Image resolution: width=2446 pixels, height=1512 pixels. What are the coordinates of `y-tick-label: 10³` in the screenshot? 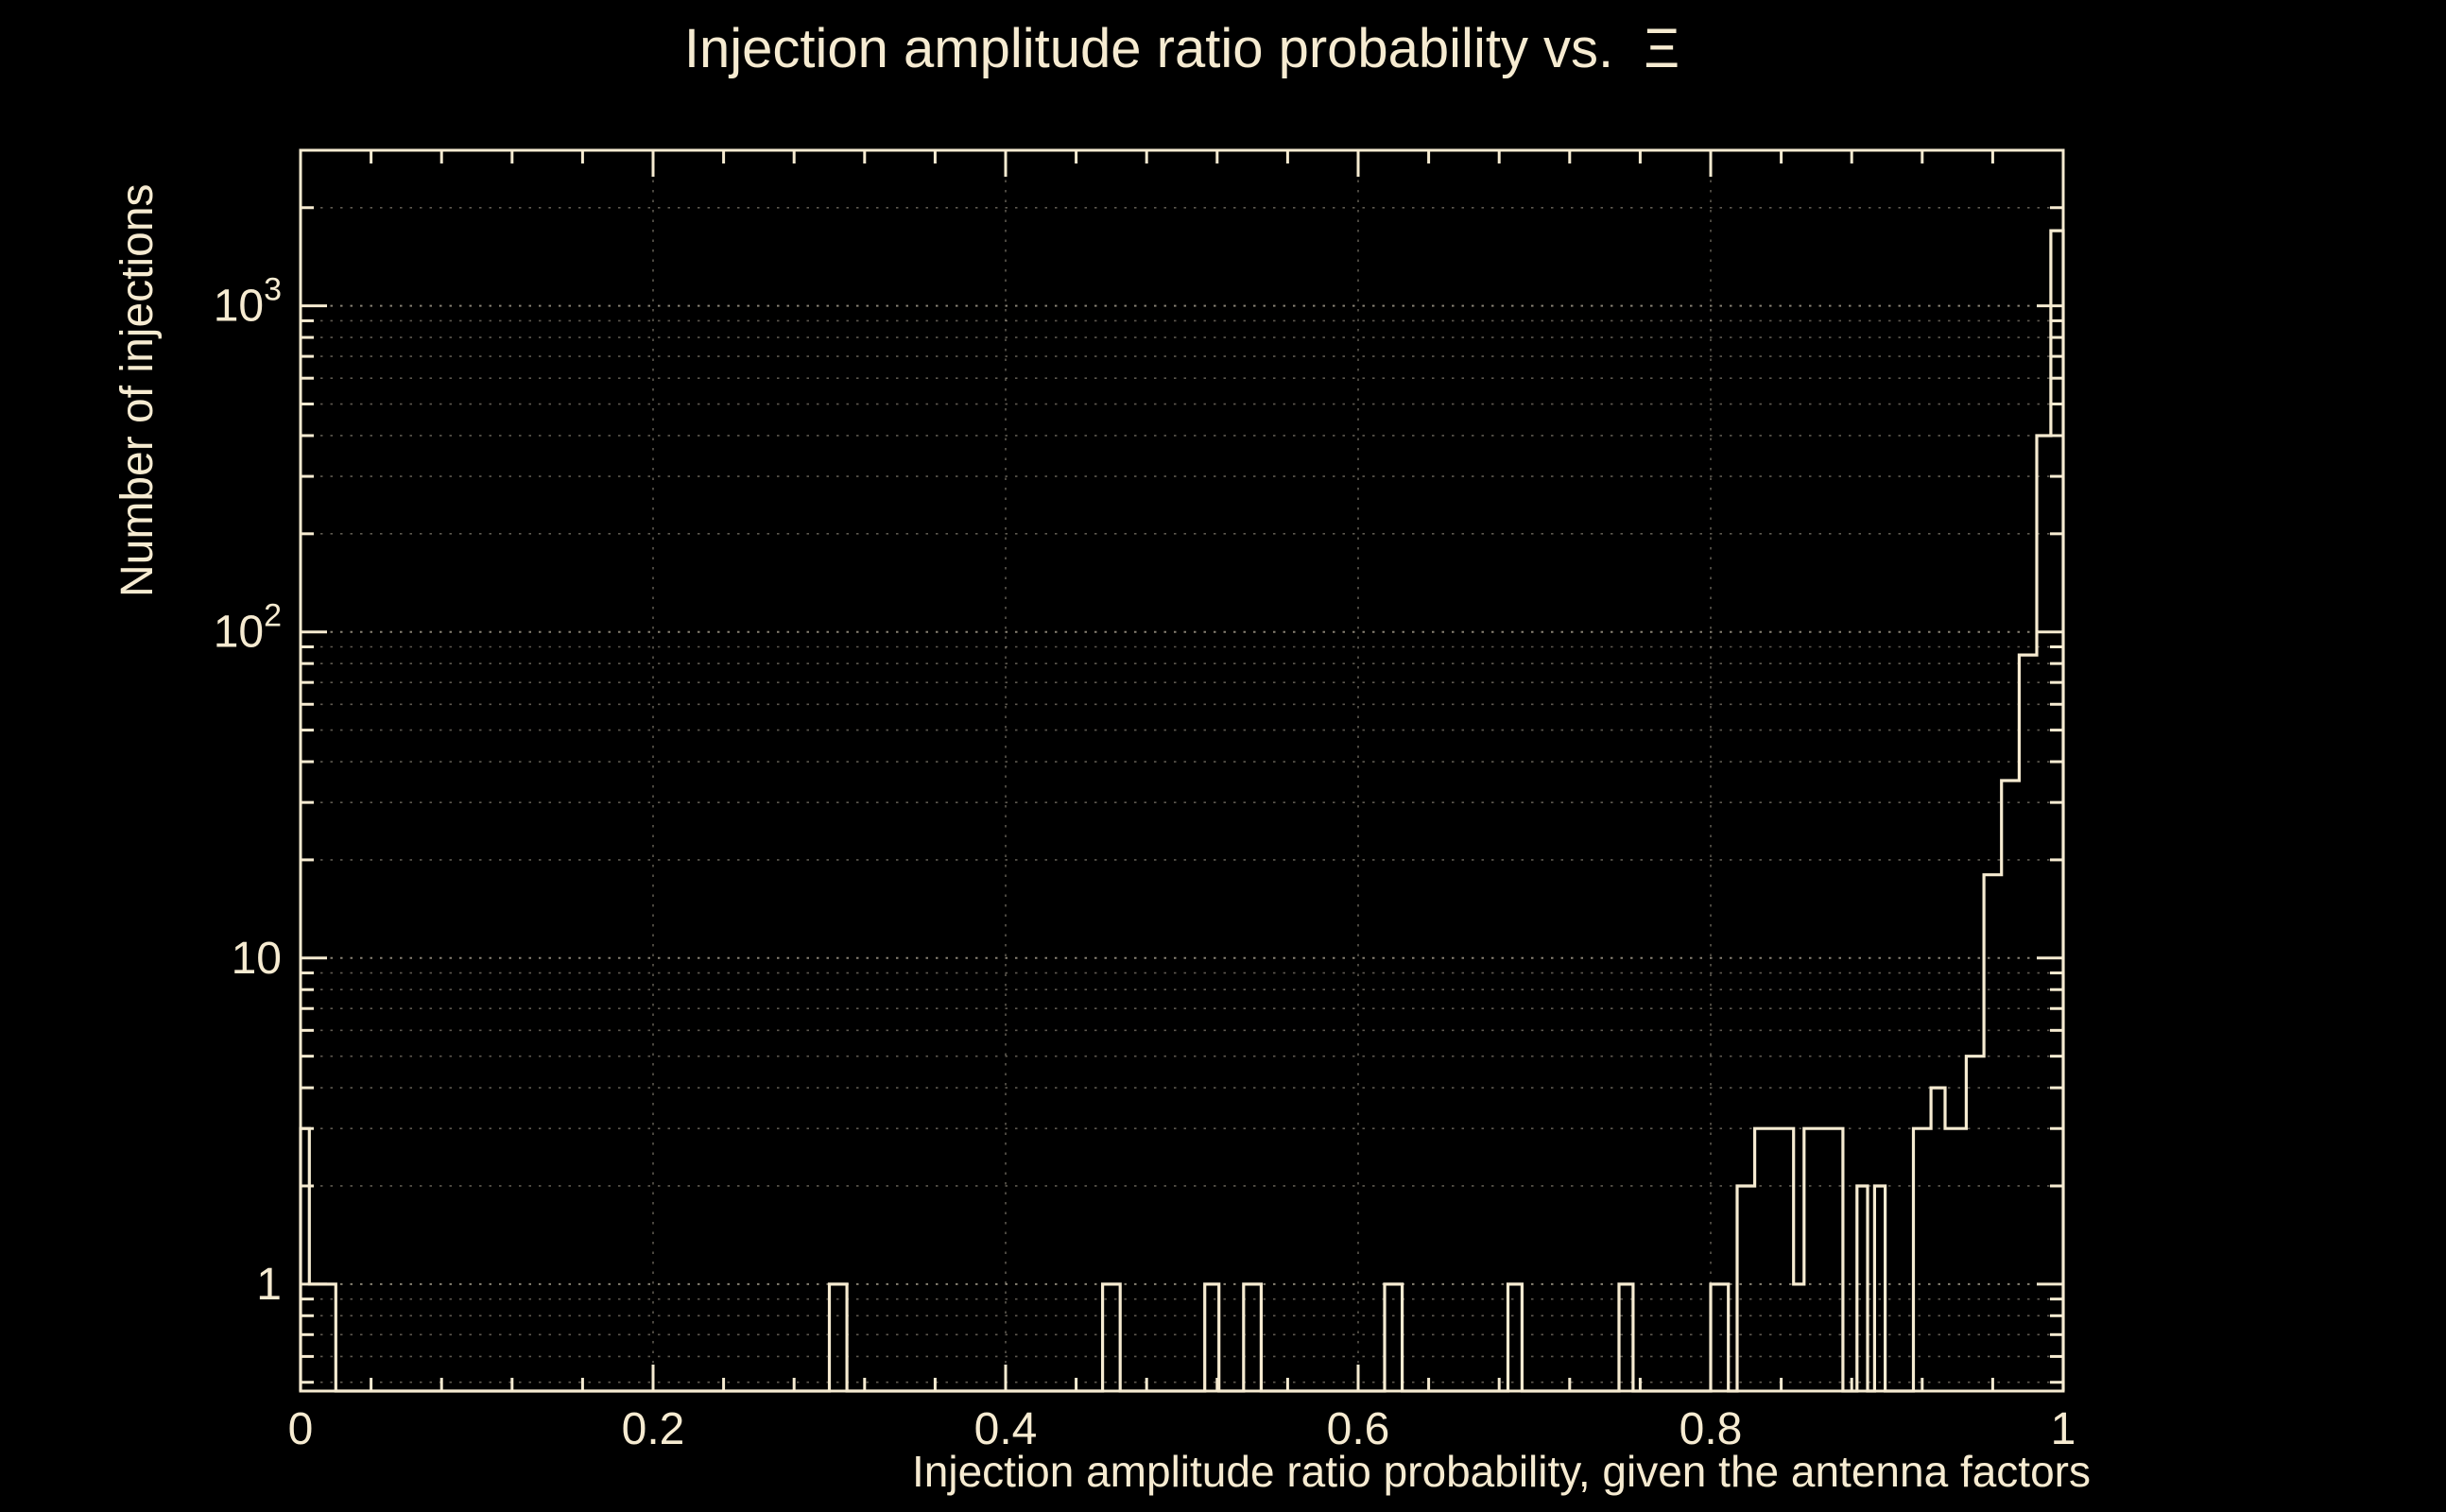 It's located at (248, 302).